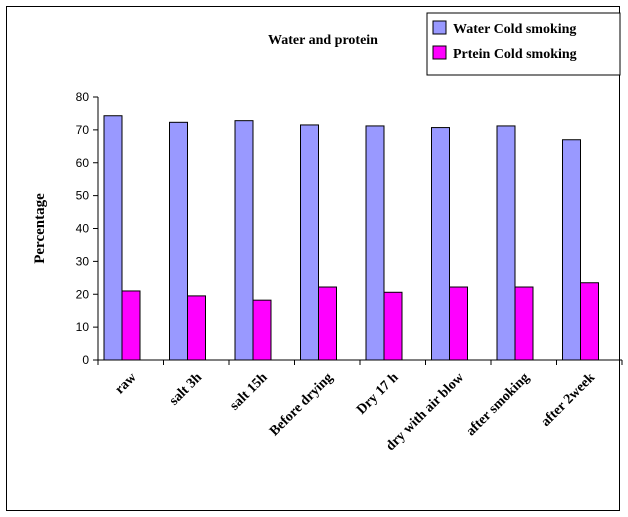 The image size is (628, 517). What do you see at coordinates (83, 327) in the screenshot?
I see `y-tick-label: 10` at bounding box center [83, 327].